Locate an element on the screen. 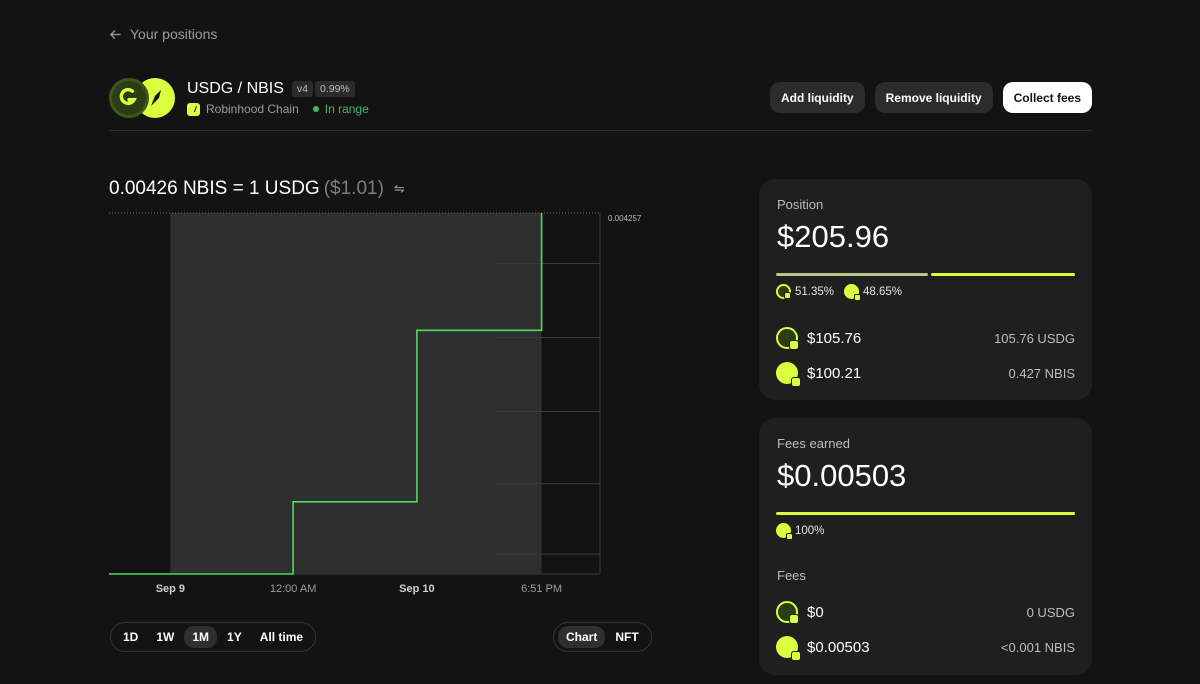  position-token-row-nbis: $100.21 0.427 NBIS is located at coordinates (926, 374).